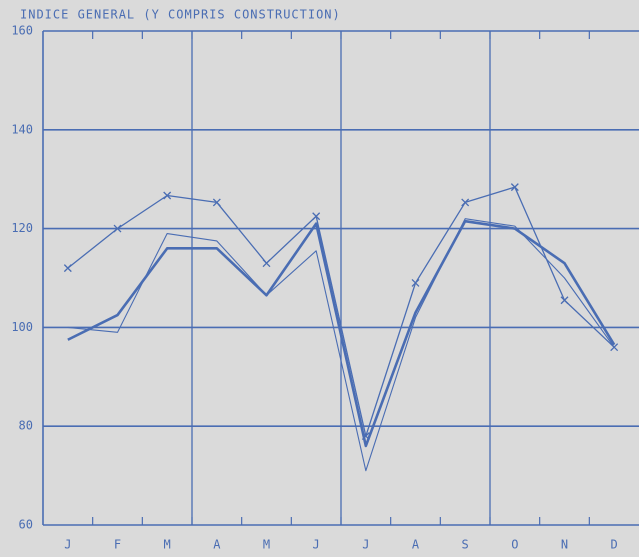 Image resolution: width=639 pixels, height=557 pixels. I want to click on y-tick-label: 100, so click(22, 327).